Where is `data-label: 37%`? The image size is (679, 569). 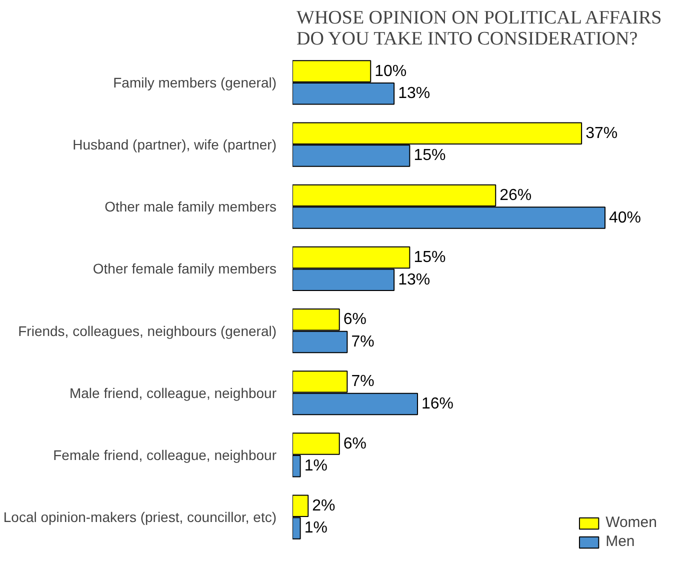 data-label: 37% is located at coordinates (602, 133).